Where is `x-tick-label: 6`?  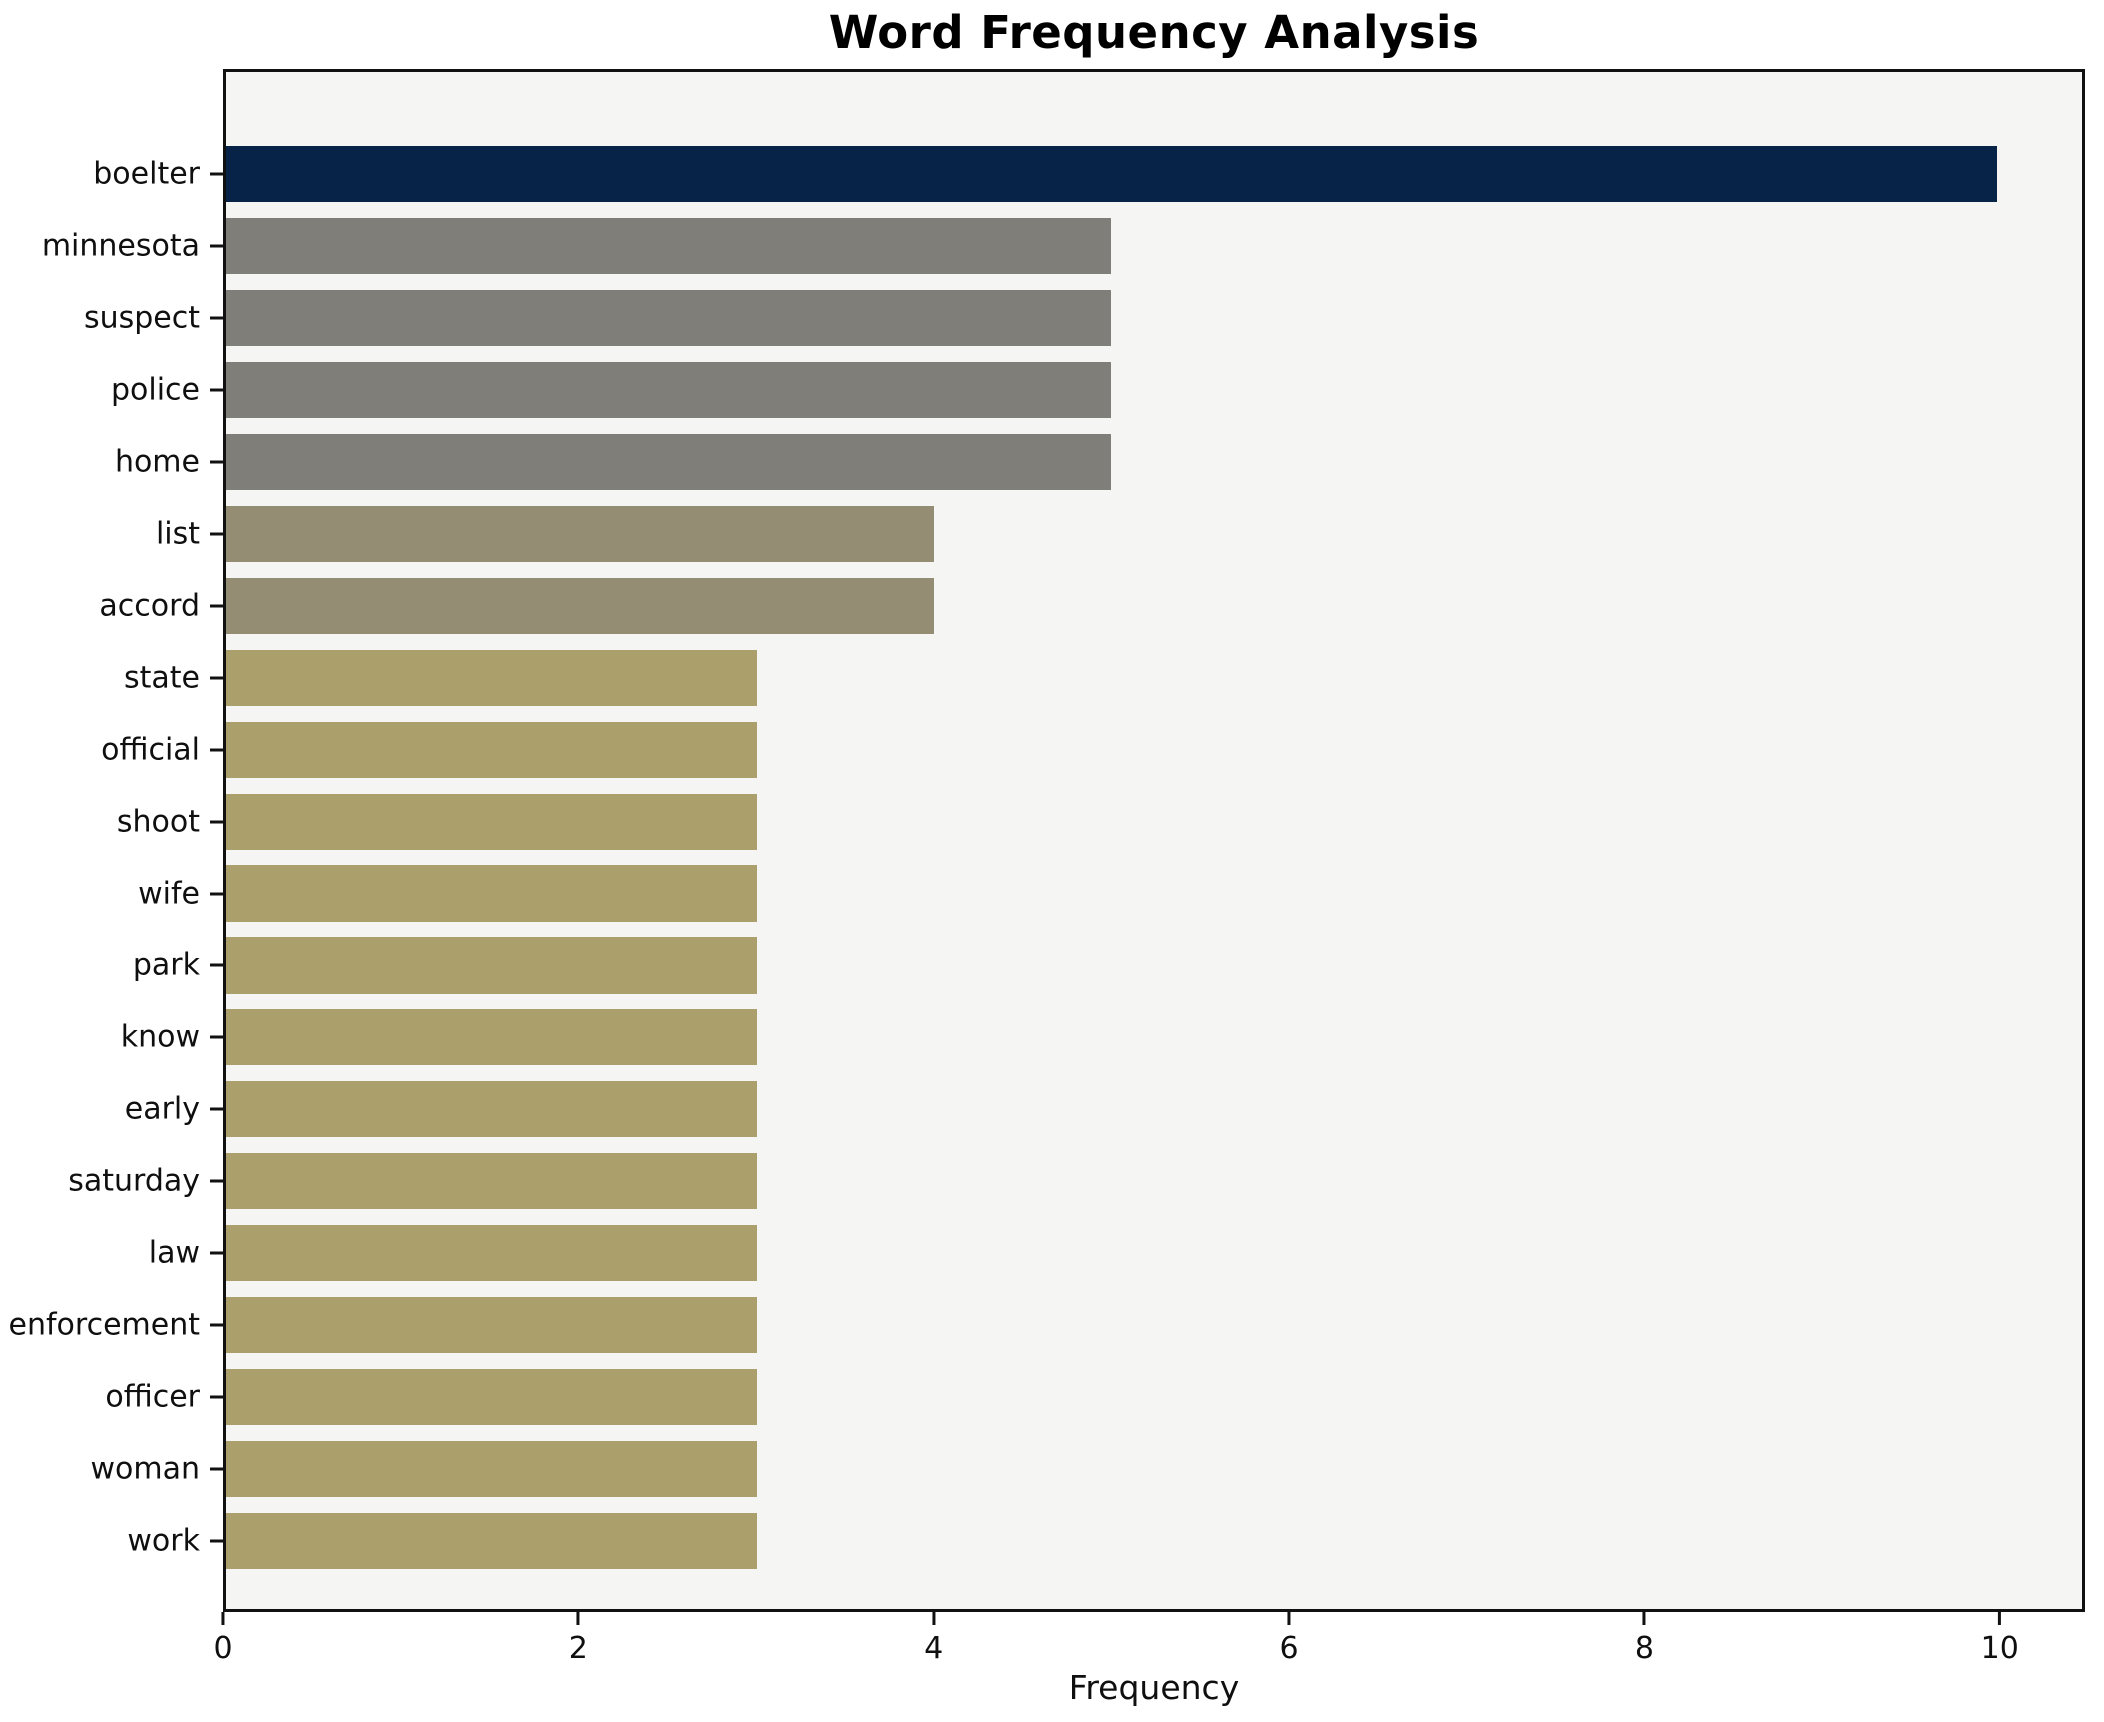
x-tick-label: 6 is located at coordinates (1289, 1648).